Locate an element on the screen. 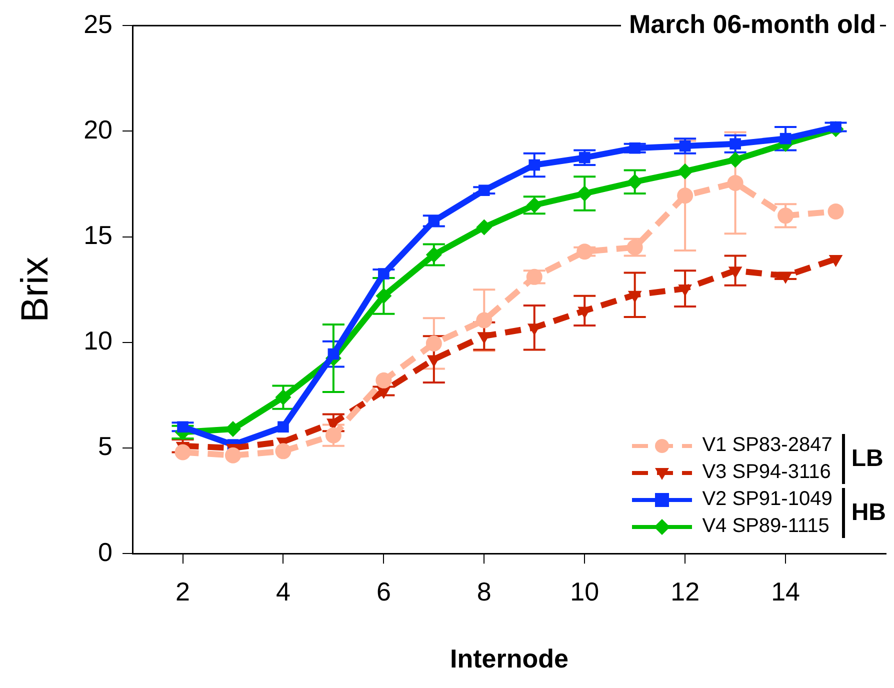 The image size is (894, 688). x-tick-label: 8 is located at coordinates (484, 591).